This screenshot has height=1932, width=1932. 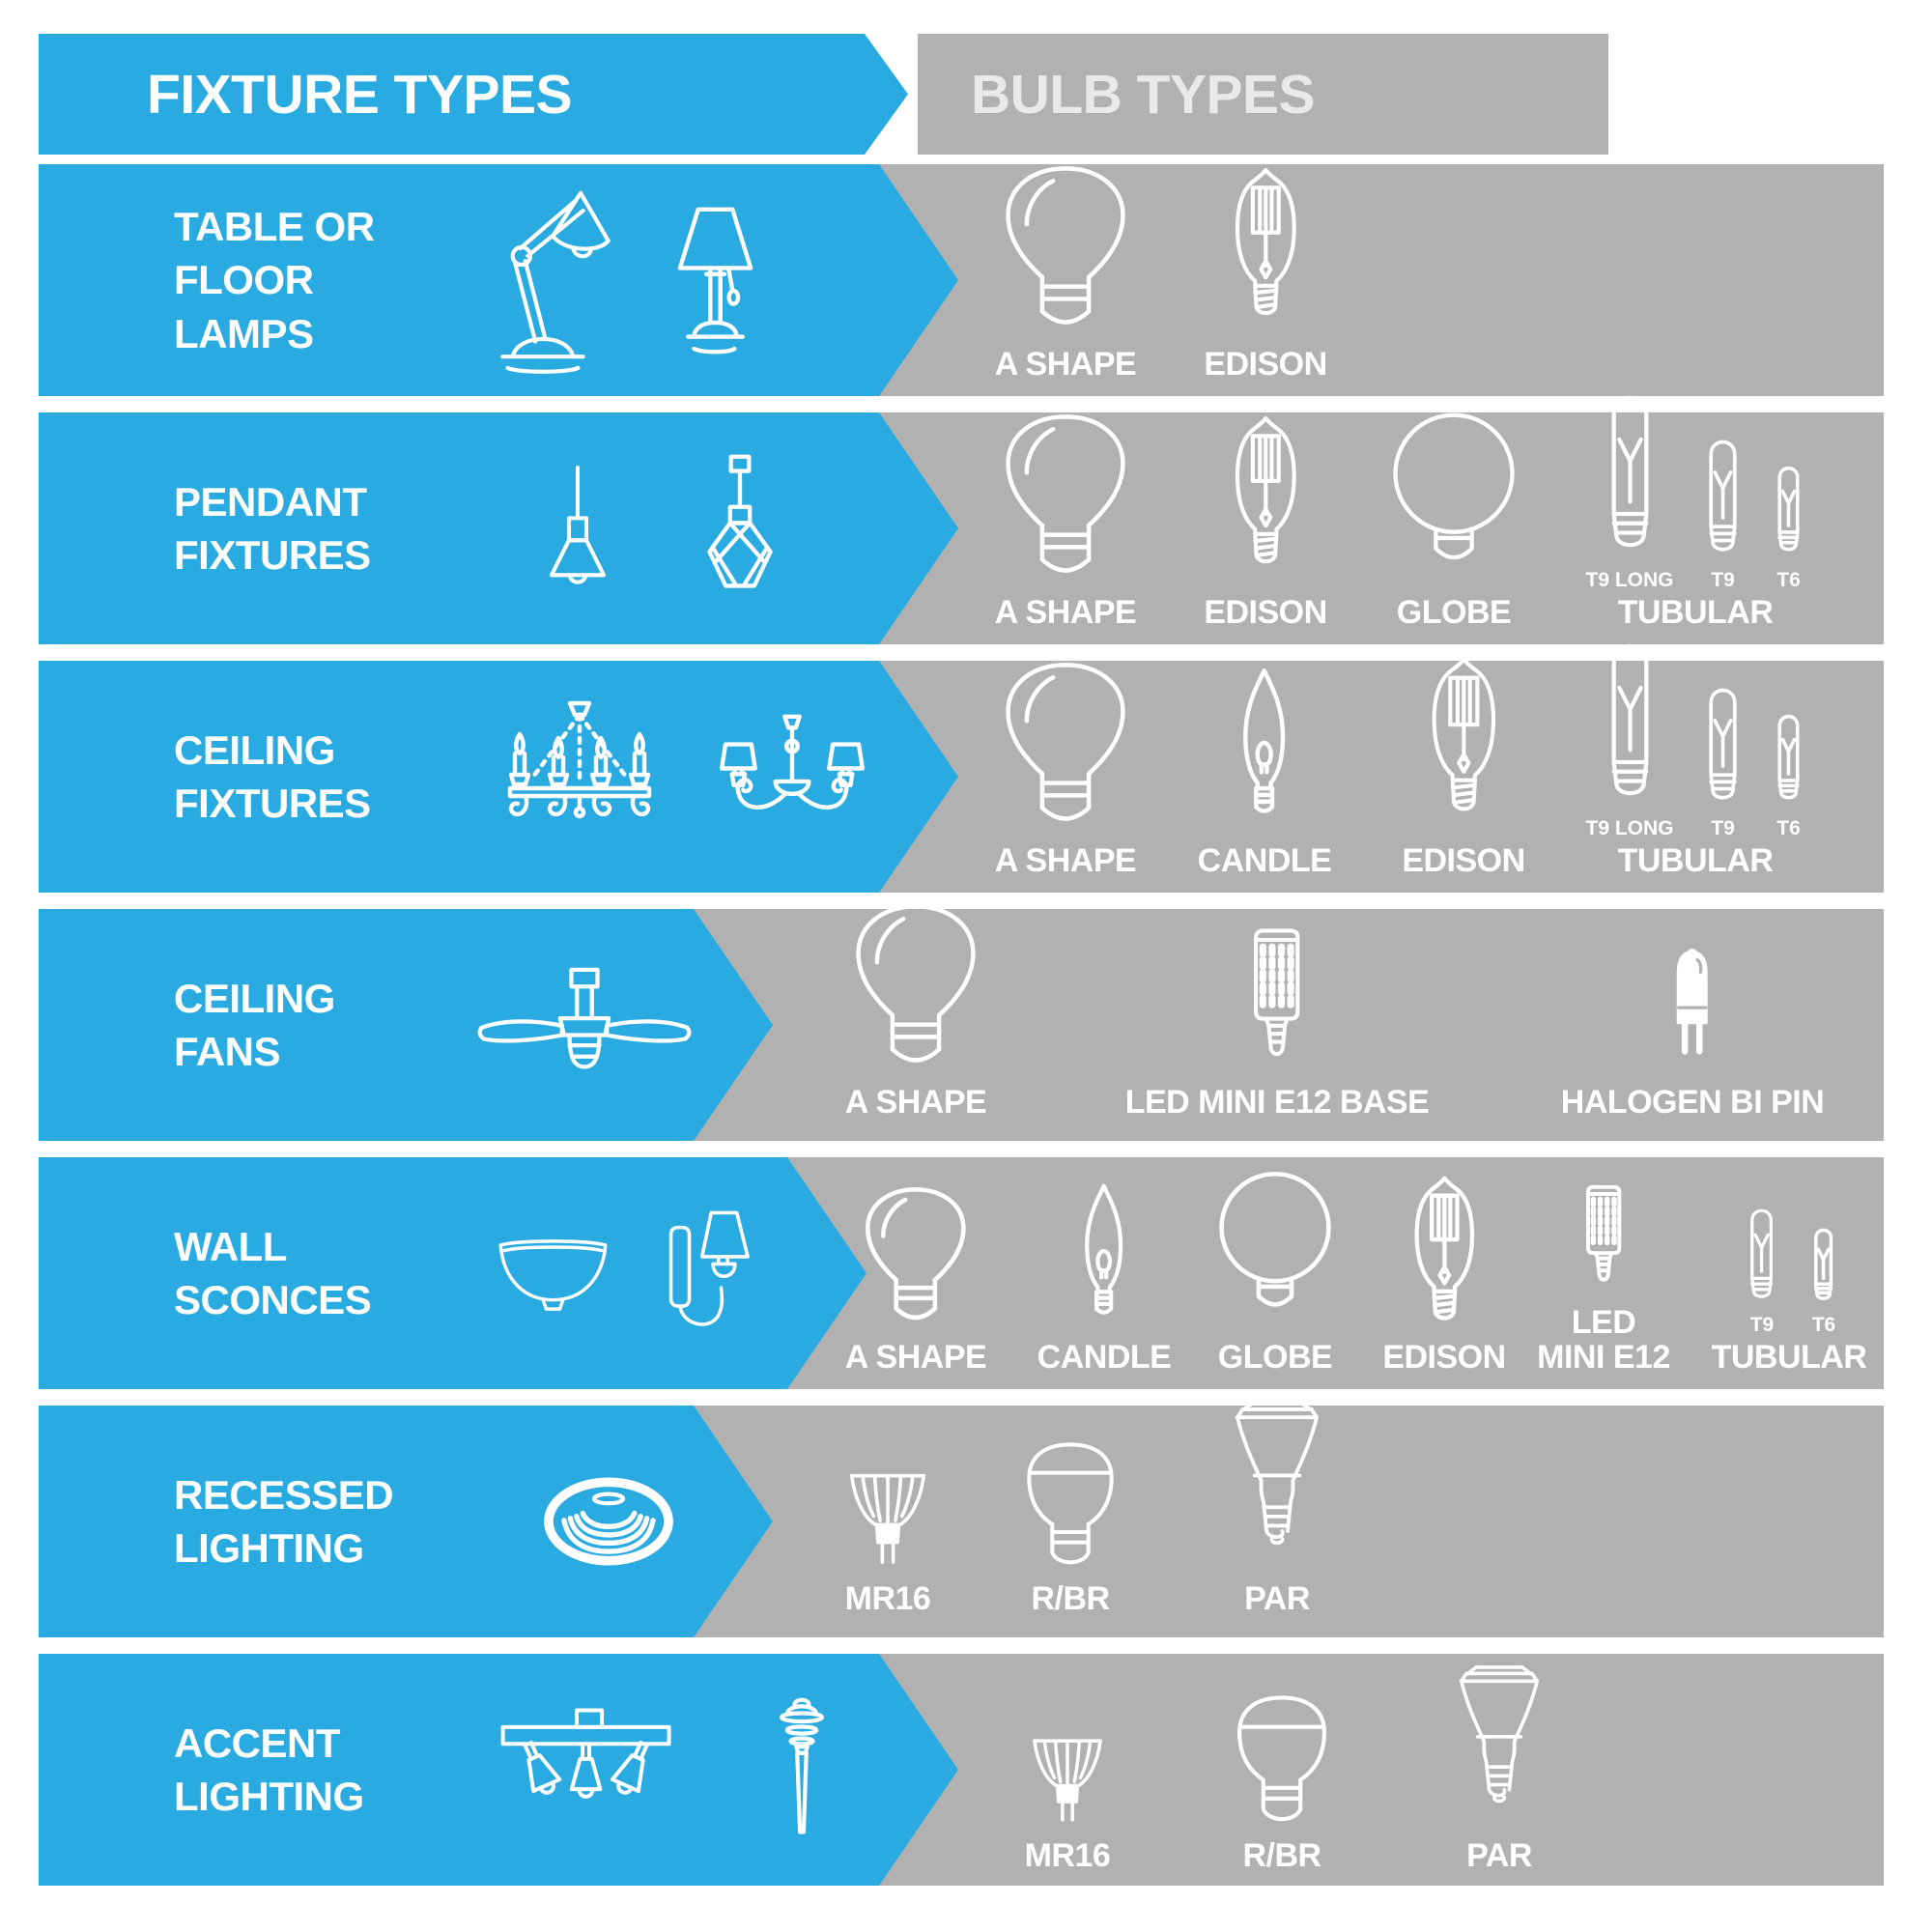 What do you see at coordinates (579, 776) in the screenshot?
I see `candle-chandelier-icon` at bounding box center [579, 776].